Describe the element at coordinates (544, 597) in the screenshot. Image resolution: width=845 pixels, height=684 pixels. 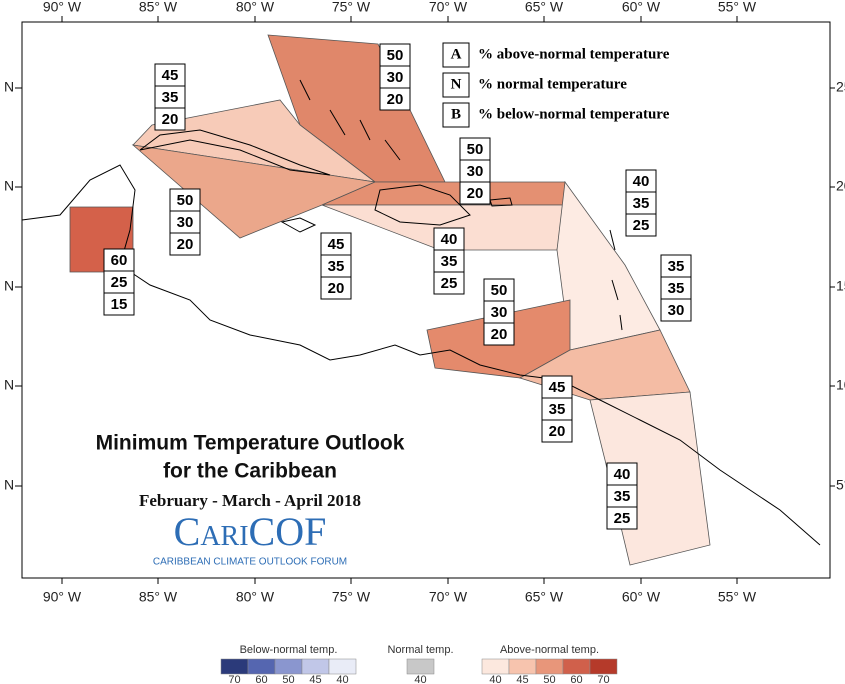
I see `bottom-axis-label: 65° W` at that location.